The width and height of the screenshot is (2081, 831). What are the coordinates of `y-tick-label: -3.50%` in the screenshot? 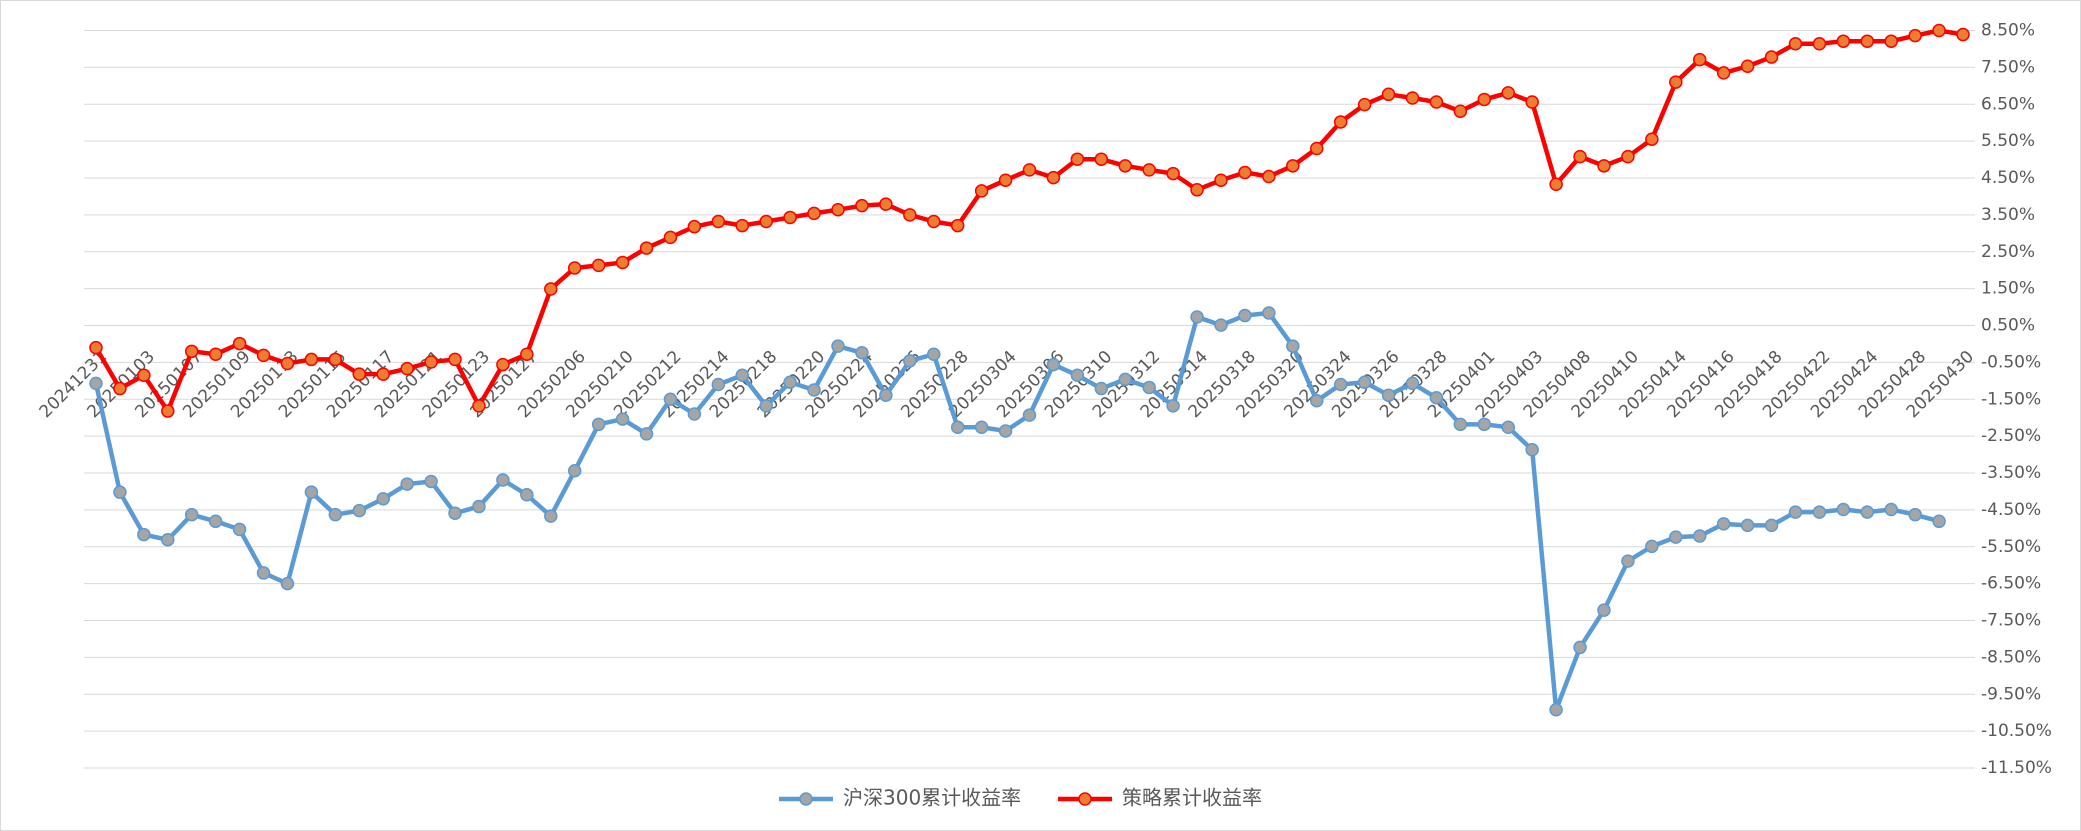 It's located at (2011, 473).